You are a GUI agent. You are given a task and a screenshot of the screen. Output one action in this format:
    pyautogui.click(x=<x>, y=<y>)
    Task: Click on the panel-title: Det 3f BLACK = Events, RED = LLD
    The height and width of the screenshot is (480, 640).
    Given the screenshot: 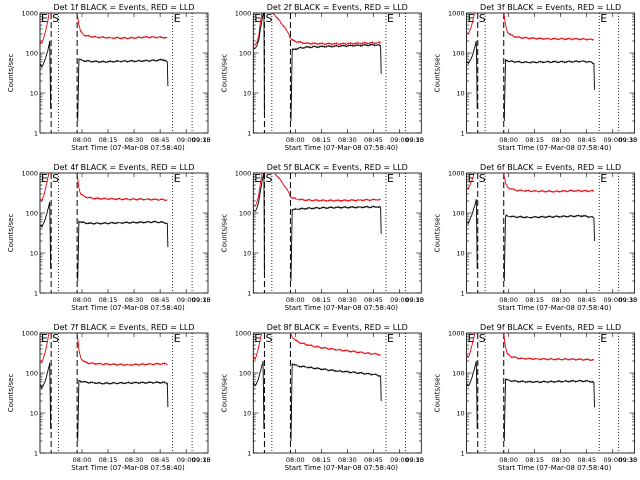 What is the action you would take?
    pyautogui.click(x=550, y=7)
    